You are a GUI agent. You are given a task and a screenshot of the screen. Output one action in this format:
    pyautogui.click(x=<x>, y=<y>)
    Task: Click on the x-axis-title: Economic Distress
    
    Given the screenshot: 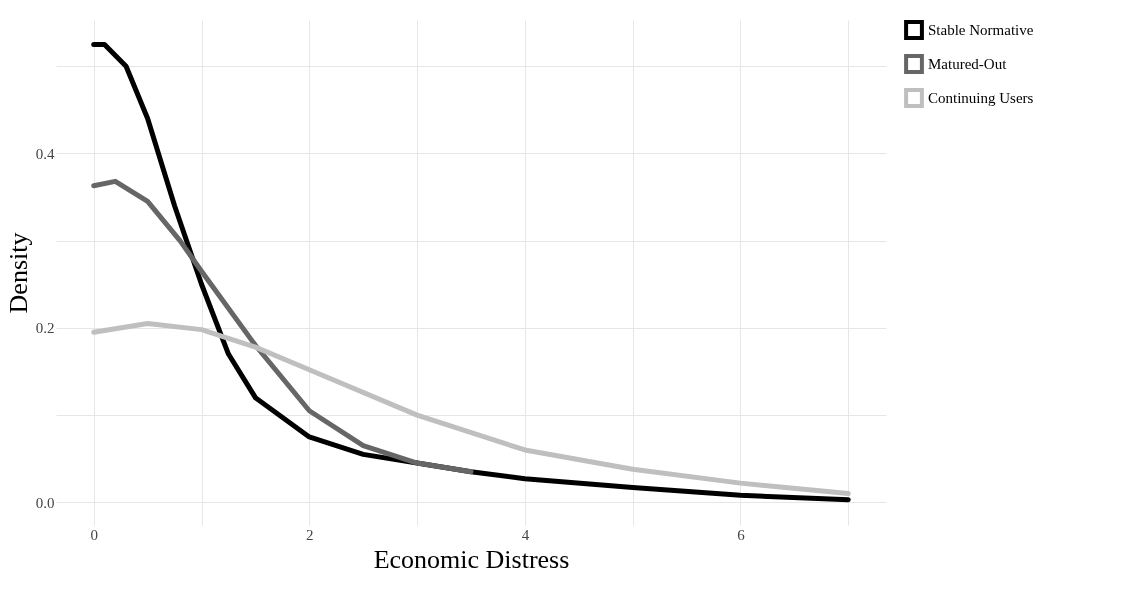 What is the action you would take?
    pyautogui.click(x=471, y=559)
    